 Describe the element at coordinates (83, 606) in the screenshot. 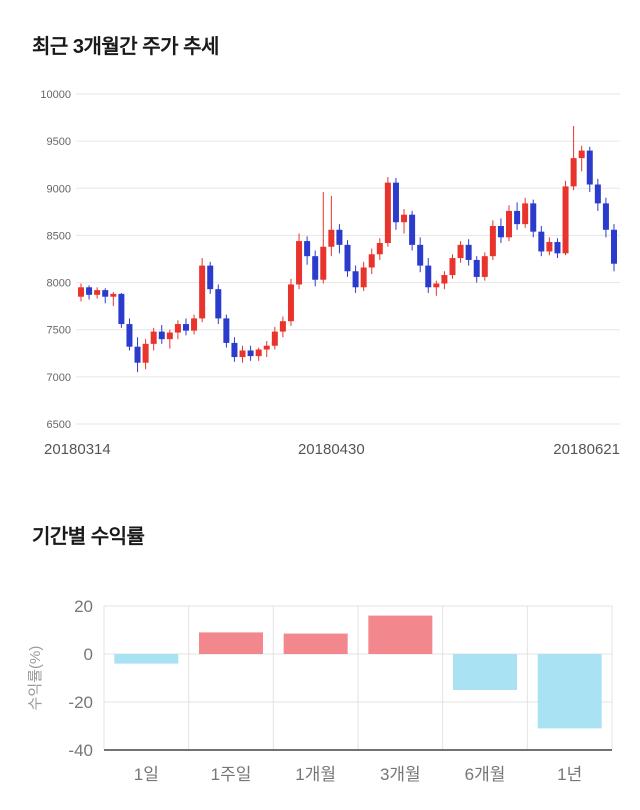

I see `y-axis-tick: 20` at that location.